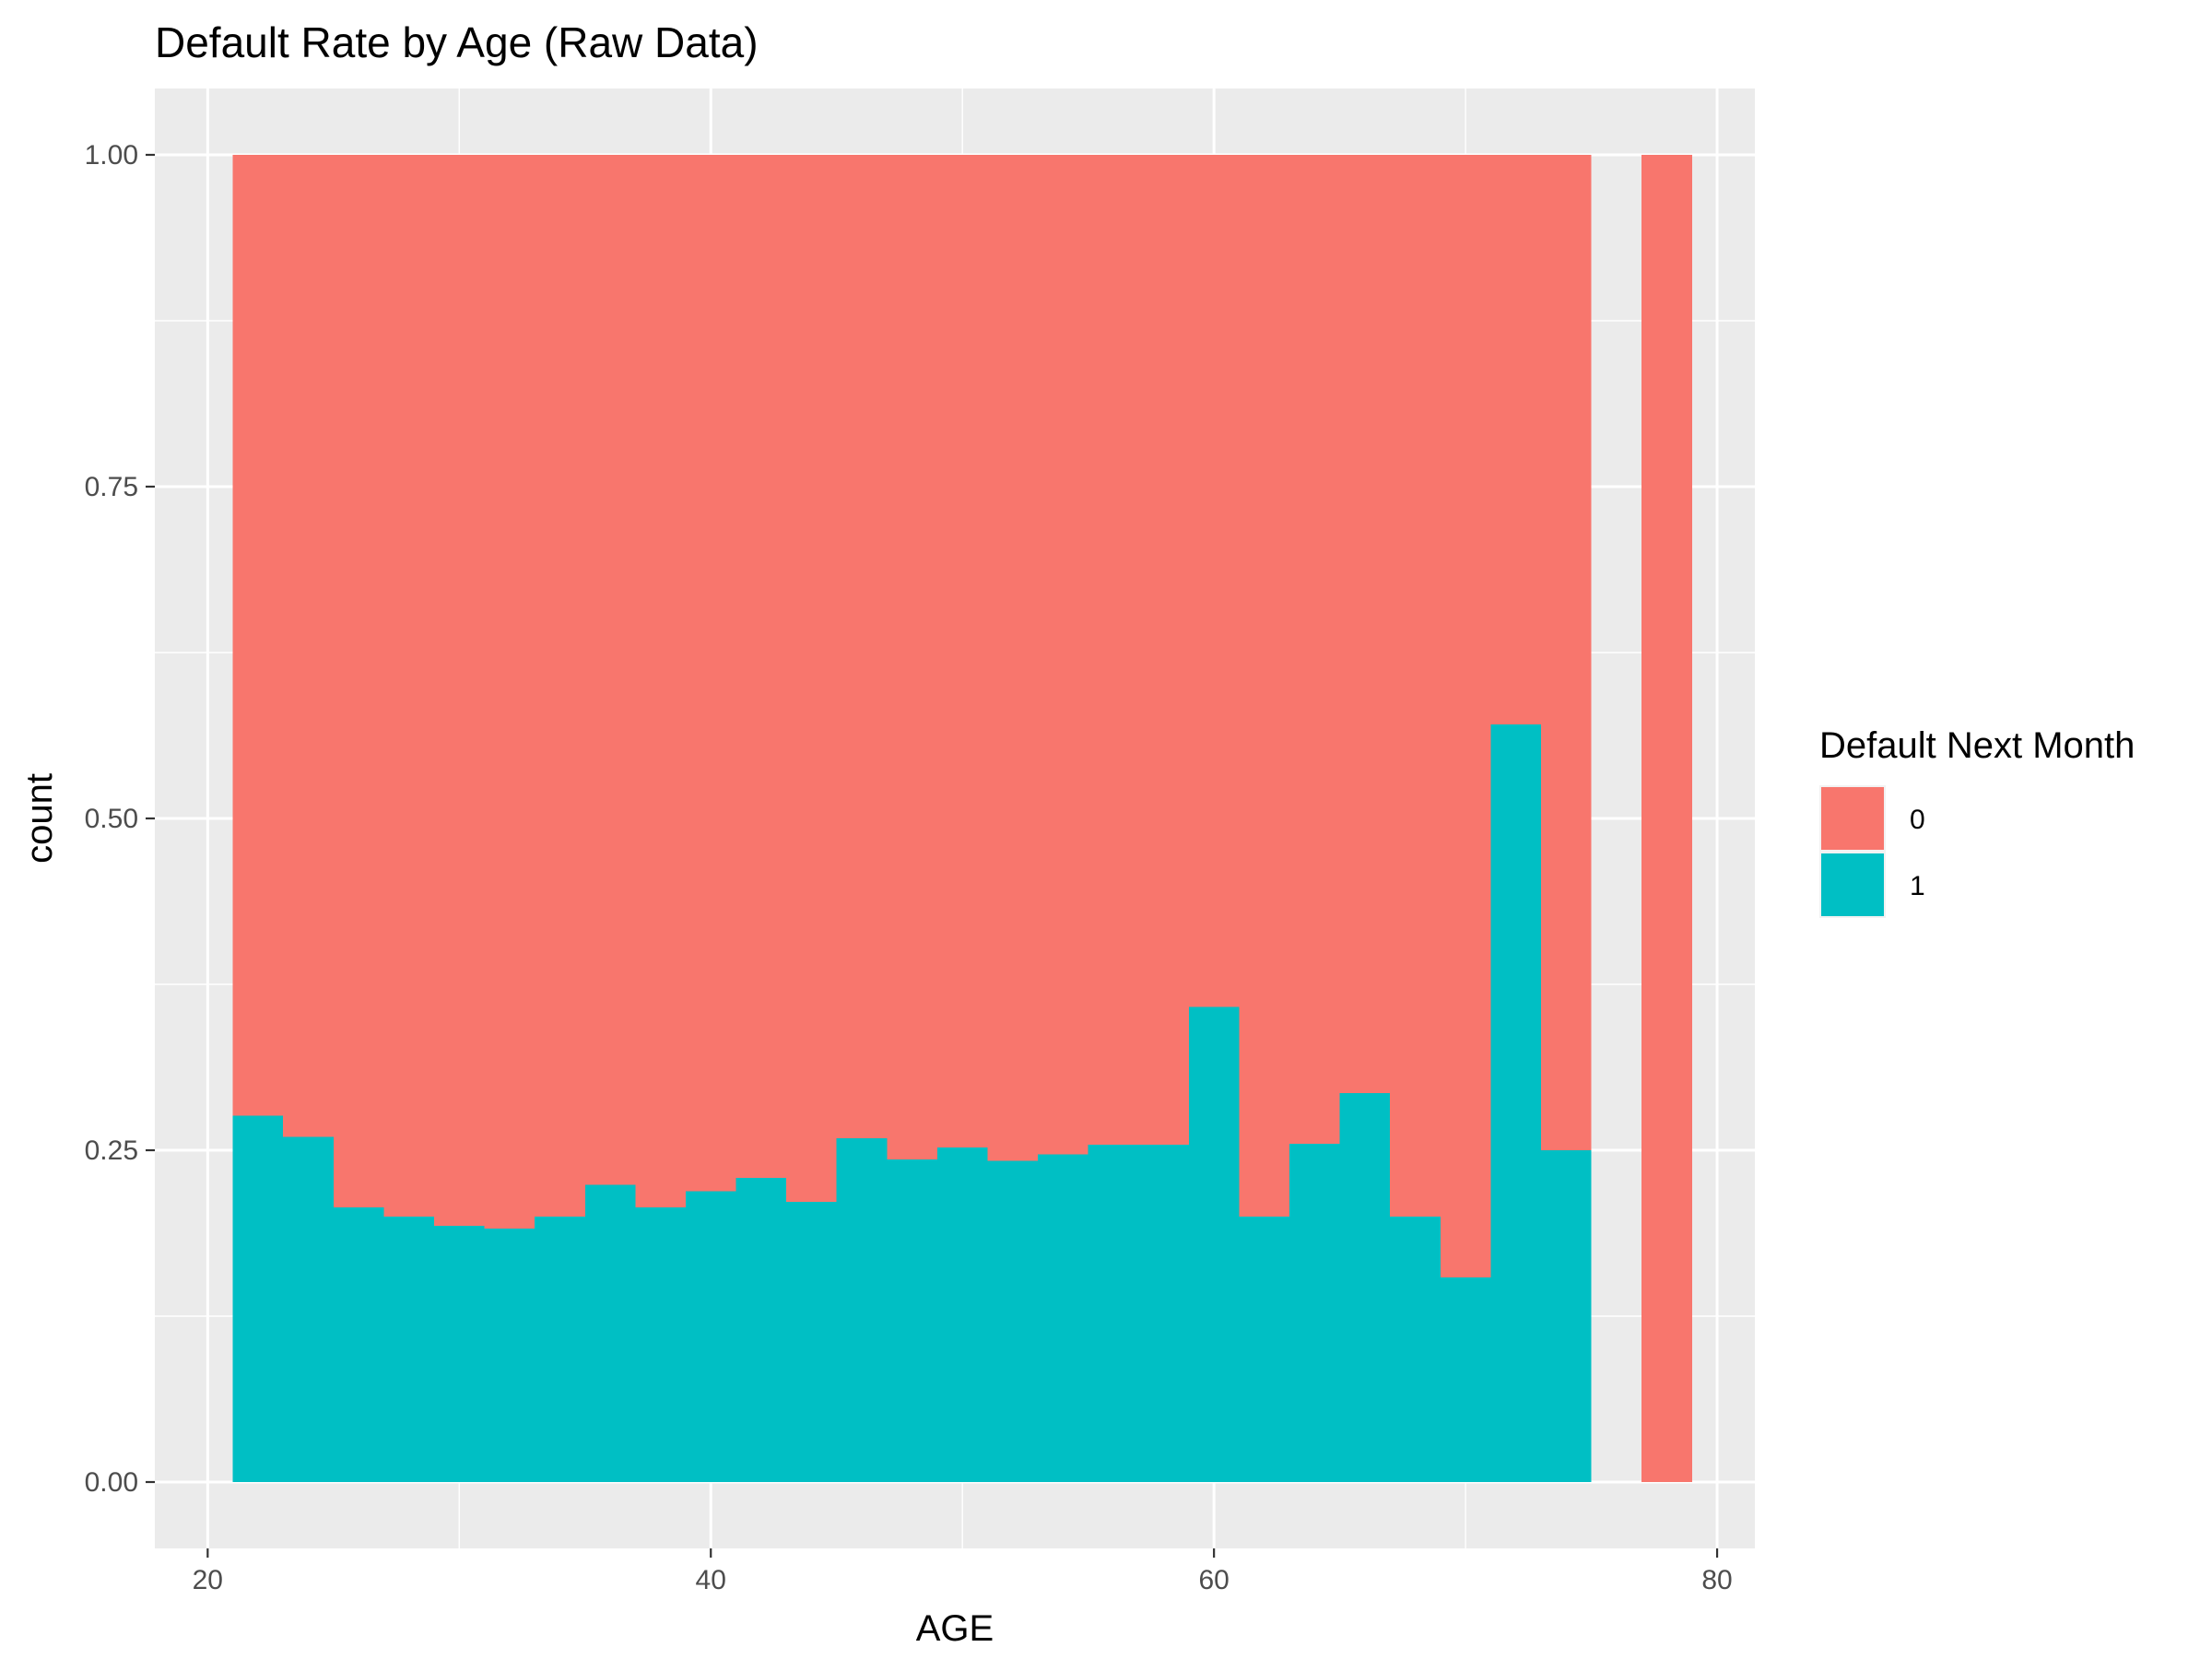 This screenshot has height=1659, width=2212. Describe the element at coordinates (111, 1482) in the screenshot. I see `y-tick-label: 0.00` at that location.